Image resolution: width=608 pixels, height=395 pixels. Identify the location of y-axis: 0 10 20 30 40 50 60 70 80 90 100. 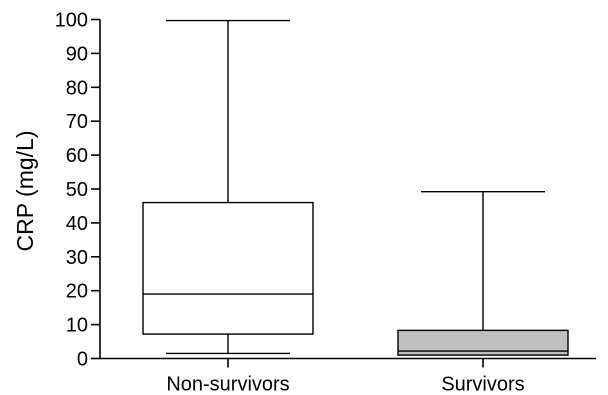
(78, 190).